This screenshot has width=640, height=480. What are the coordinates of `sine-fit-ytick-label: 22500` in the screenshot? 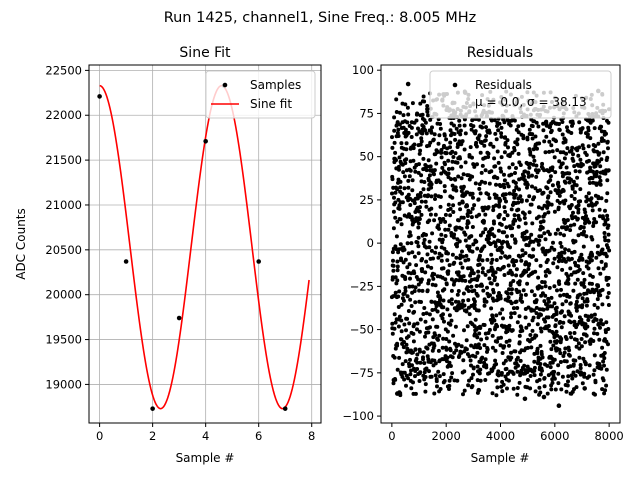 It's located at (63, 70).